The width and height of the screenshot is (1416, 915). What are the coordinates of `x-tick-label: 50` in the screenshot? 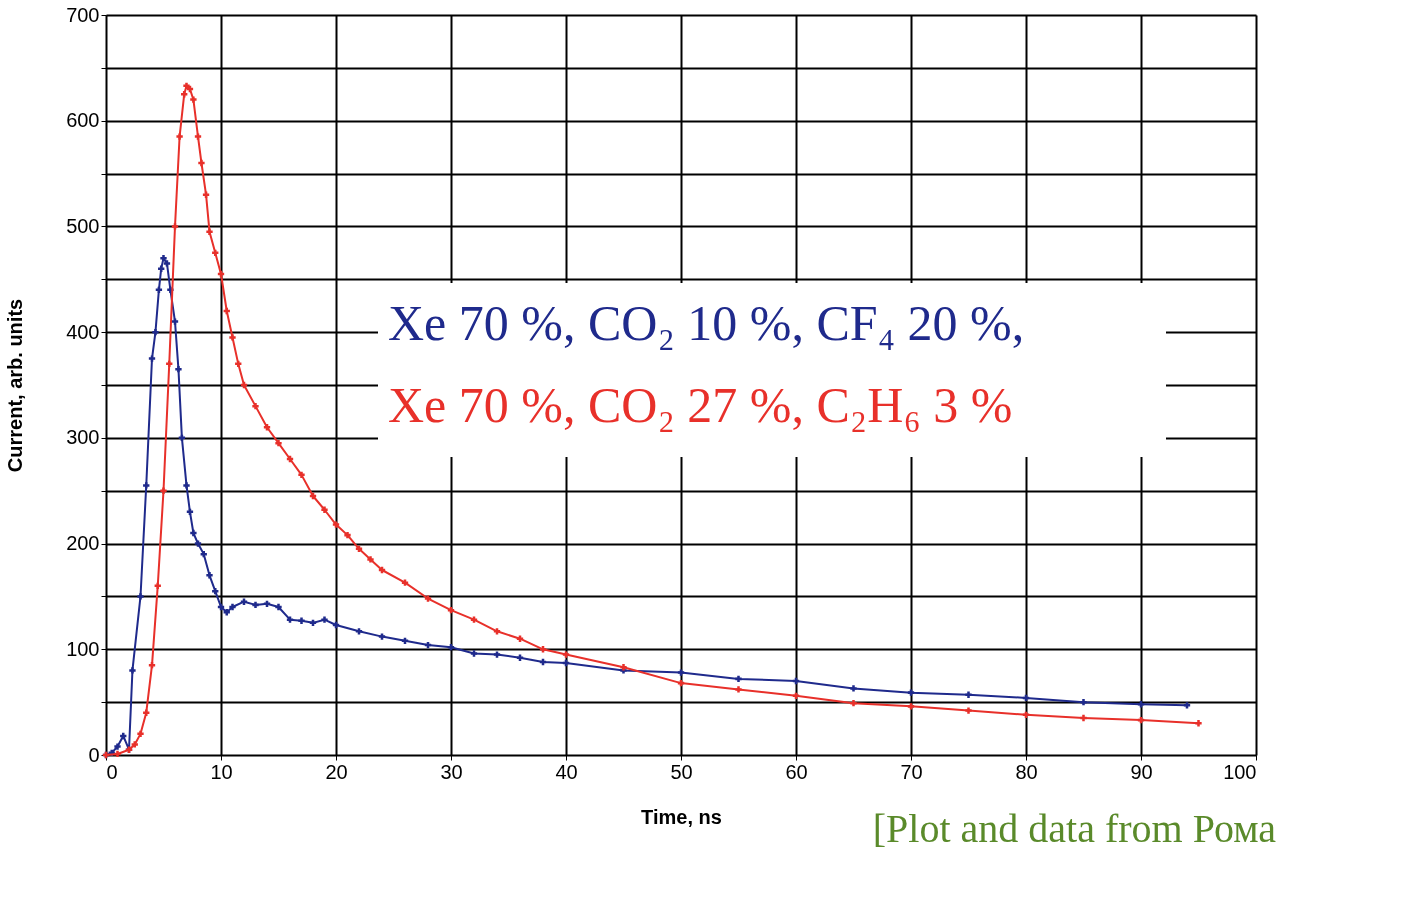 It's located at (681, 771).